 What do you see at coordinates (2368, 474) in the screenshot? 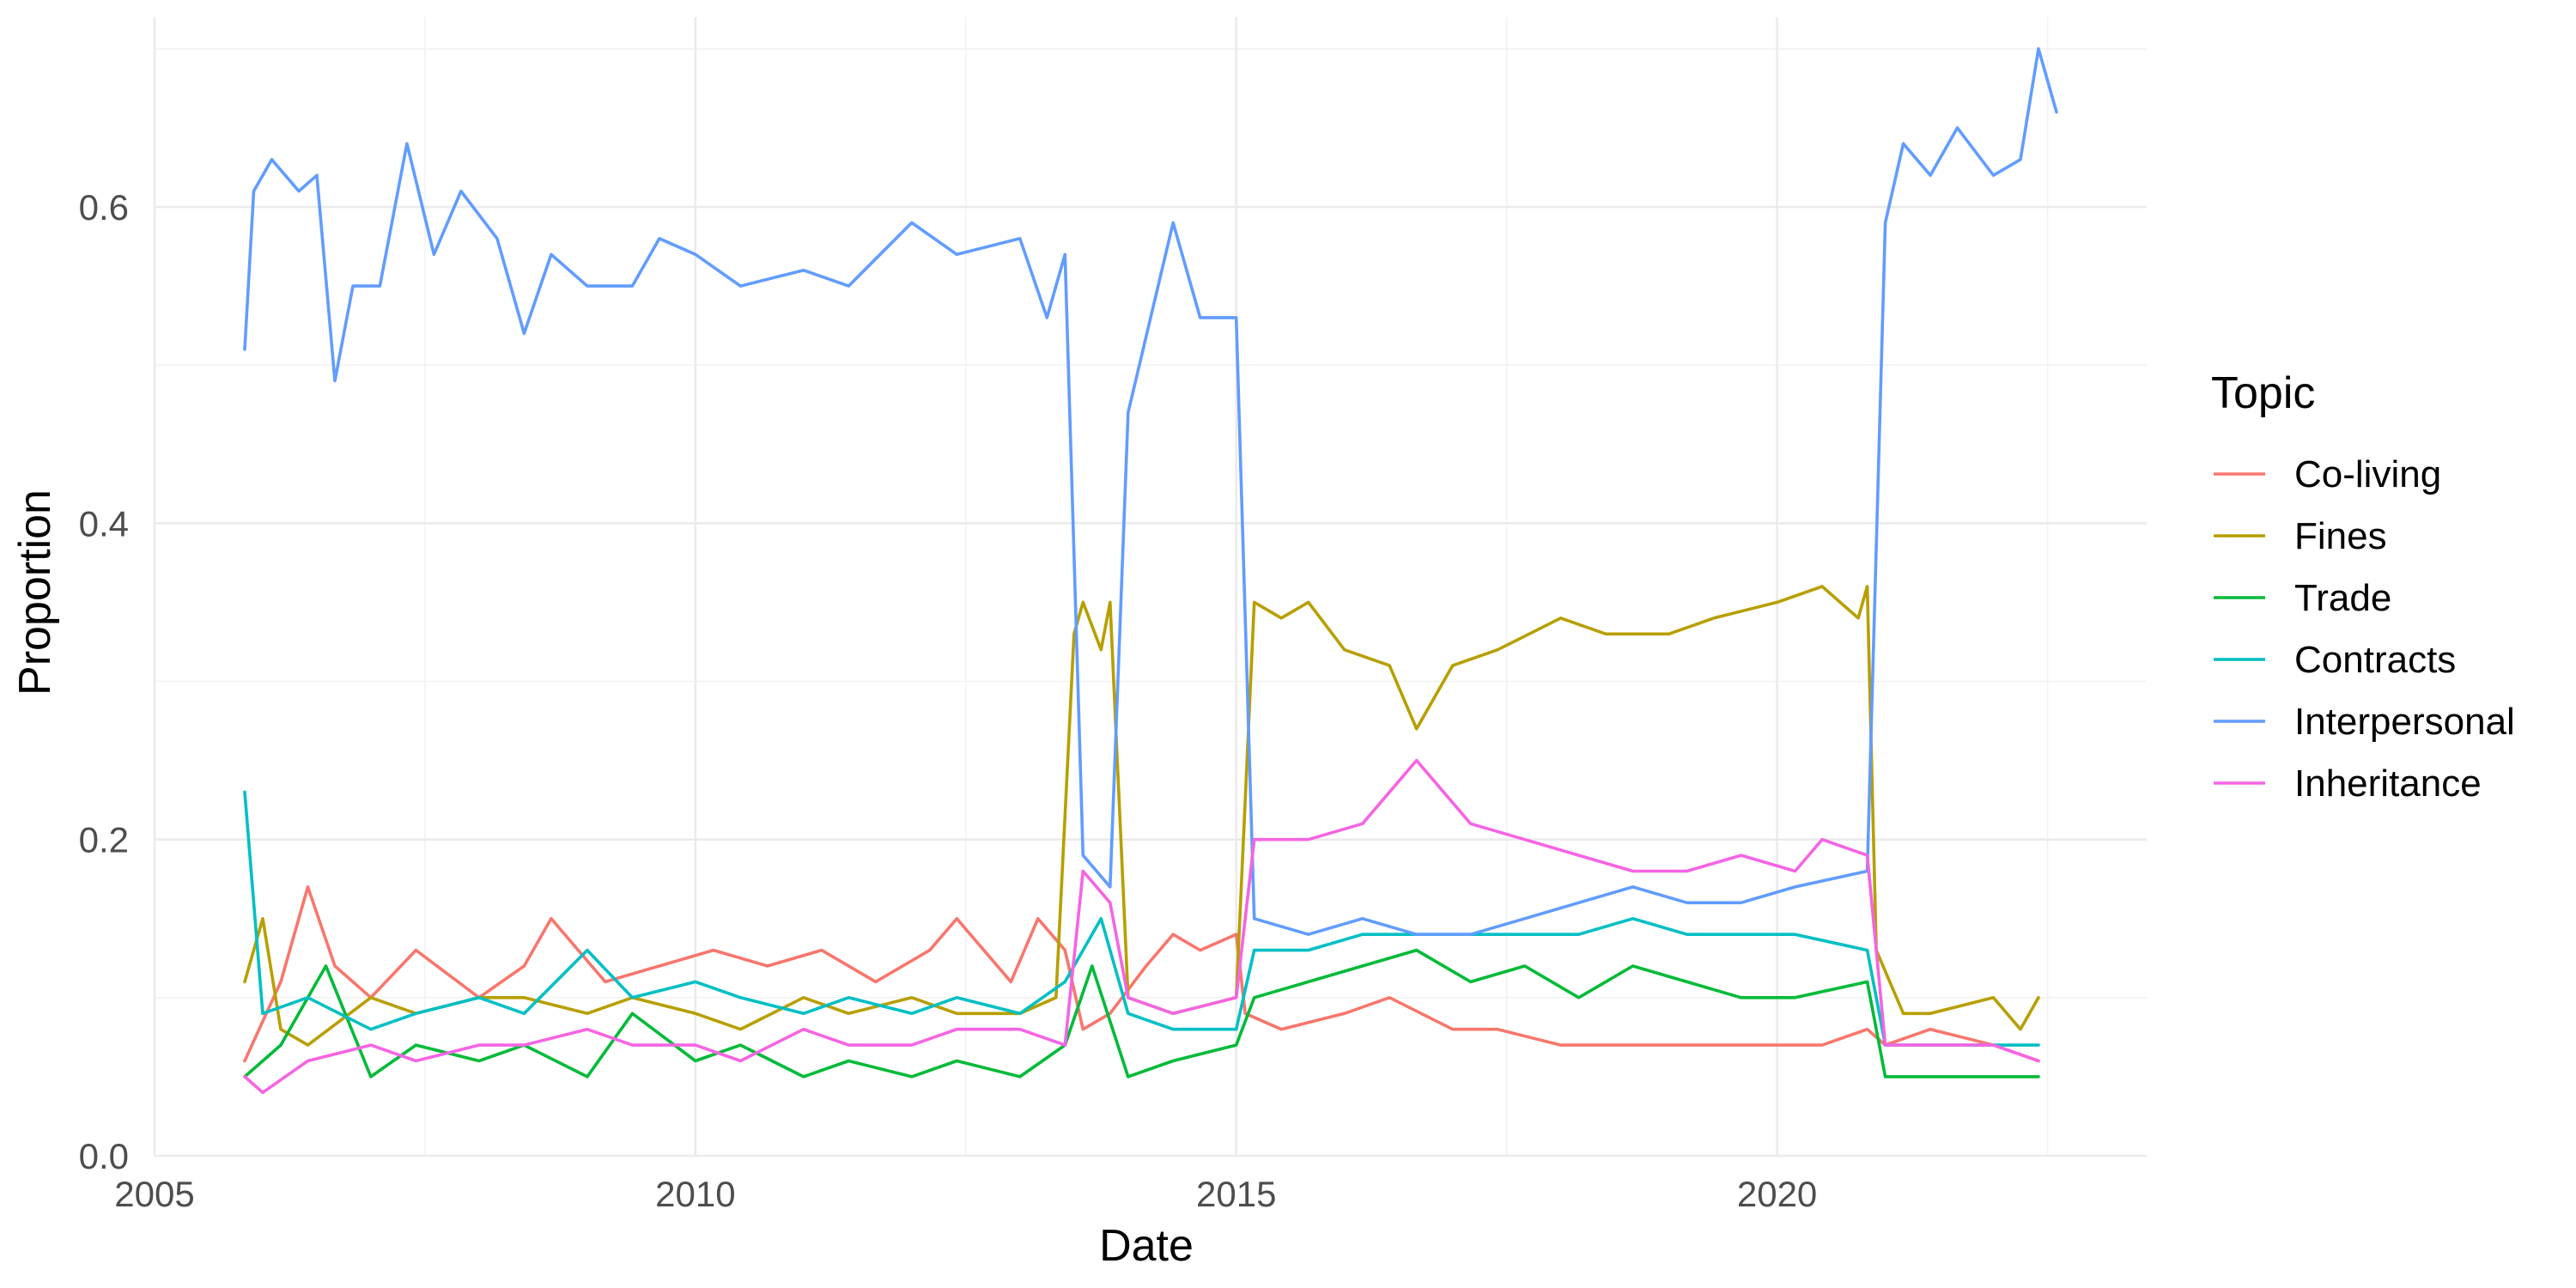
I see `legend-label-co-living: Co-living` at bounding box center [2368, 474].